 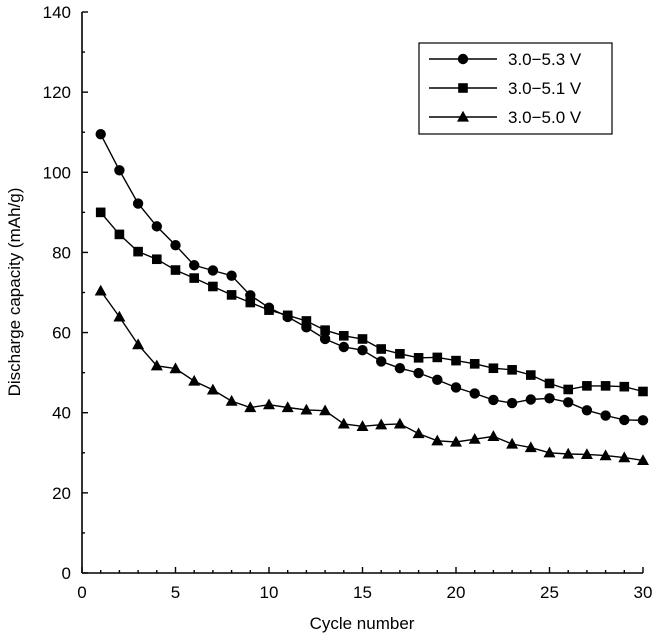 What do you see at coordinates (362, 592) in the screenshot?
I see `x-tick-label: 15` at bounding box center [362, 592].